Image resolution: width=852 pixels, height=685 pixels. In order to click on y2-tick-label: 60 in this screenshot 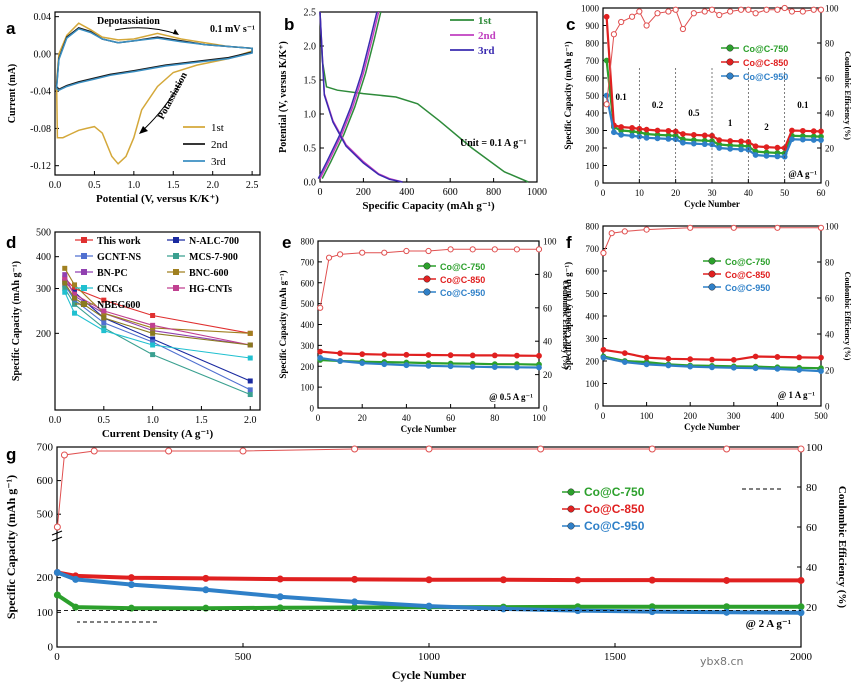, I will do `click(830, 79)`.